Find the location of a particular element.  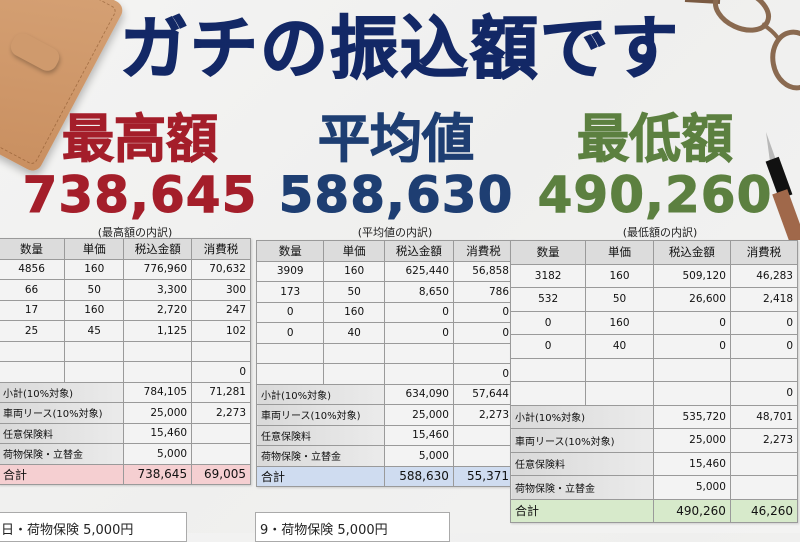

stat-min: 最低額 490,260 is located at coordinates (655, 167).